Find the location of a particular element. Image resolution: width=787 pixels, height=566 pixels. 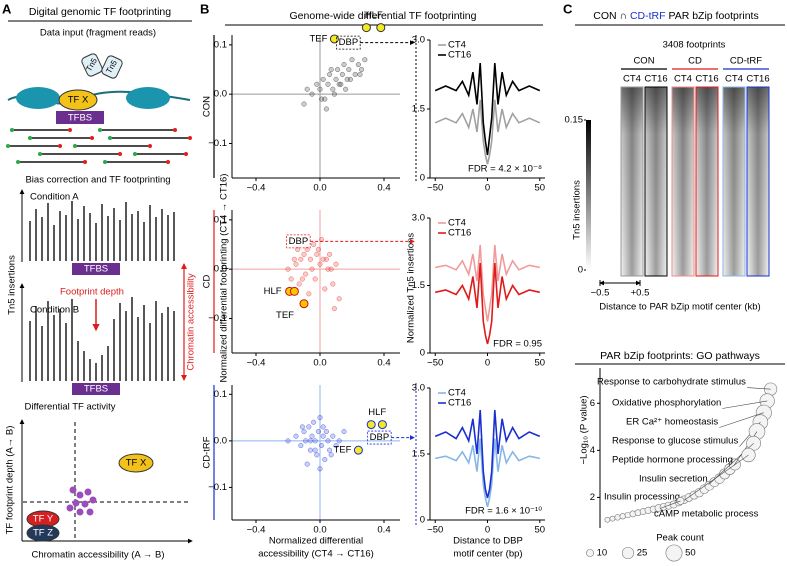

legend-label: 50 is located at coordinates (690, 553).